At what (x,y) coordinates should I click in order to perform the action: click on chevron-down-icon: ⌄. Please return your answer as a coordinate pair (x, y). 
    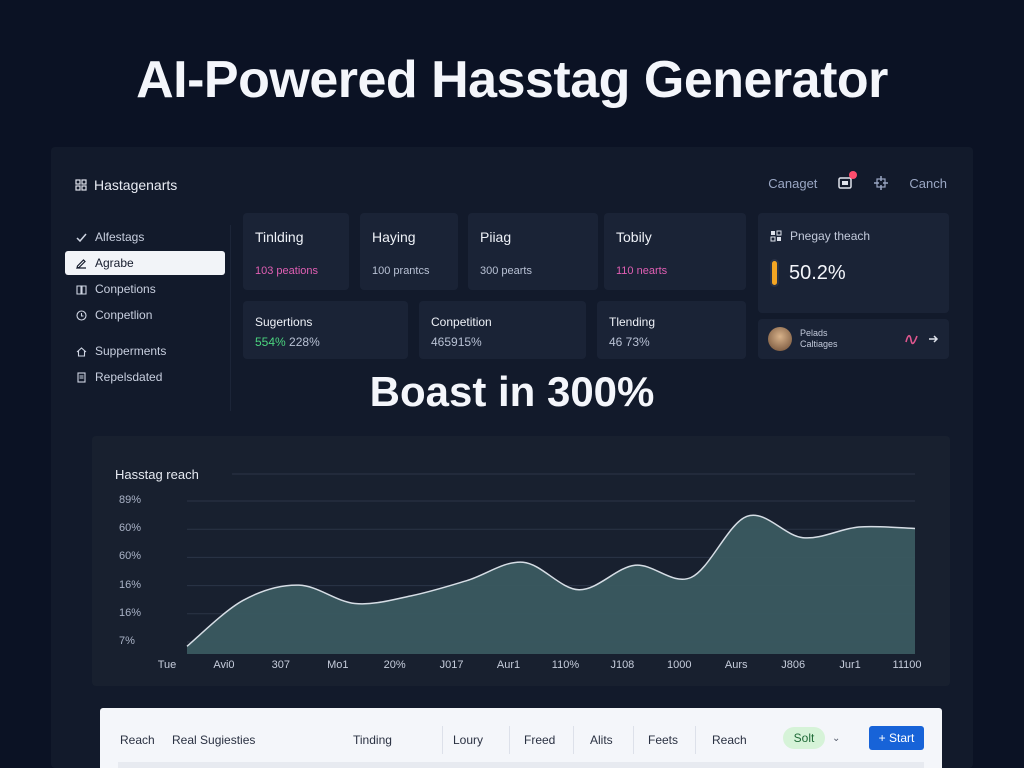
    Looking at the image, I should click on (836, 738).